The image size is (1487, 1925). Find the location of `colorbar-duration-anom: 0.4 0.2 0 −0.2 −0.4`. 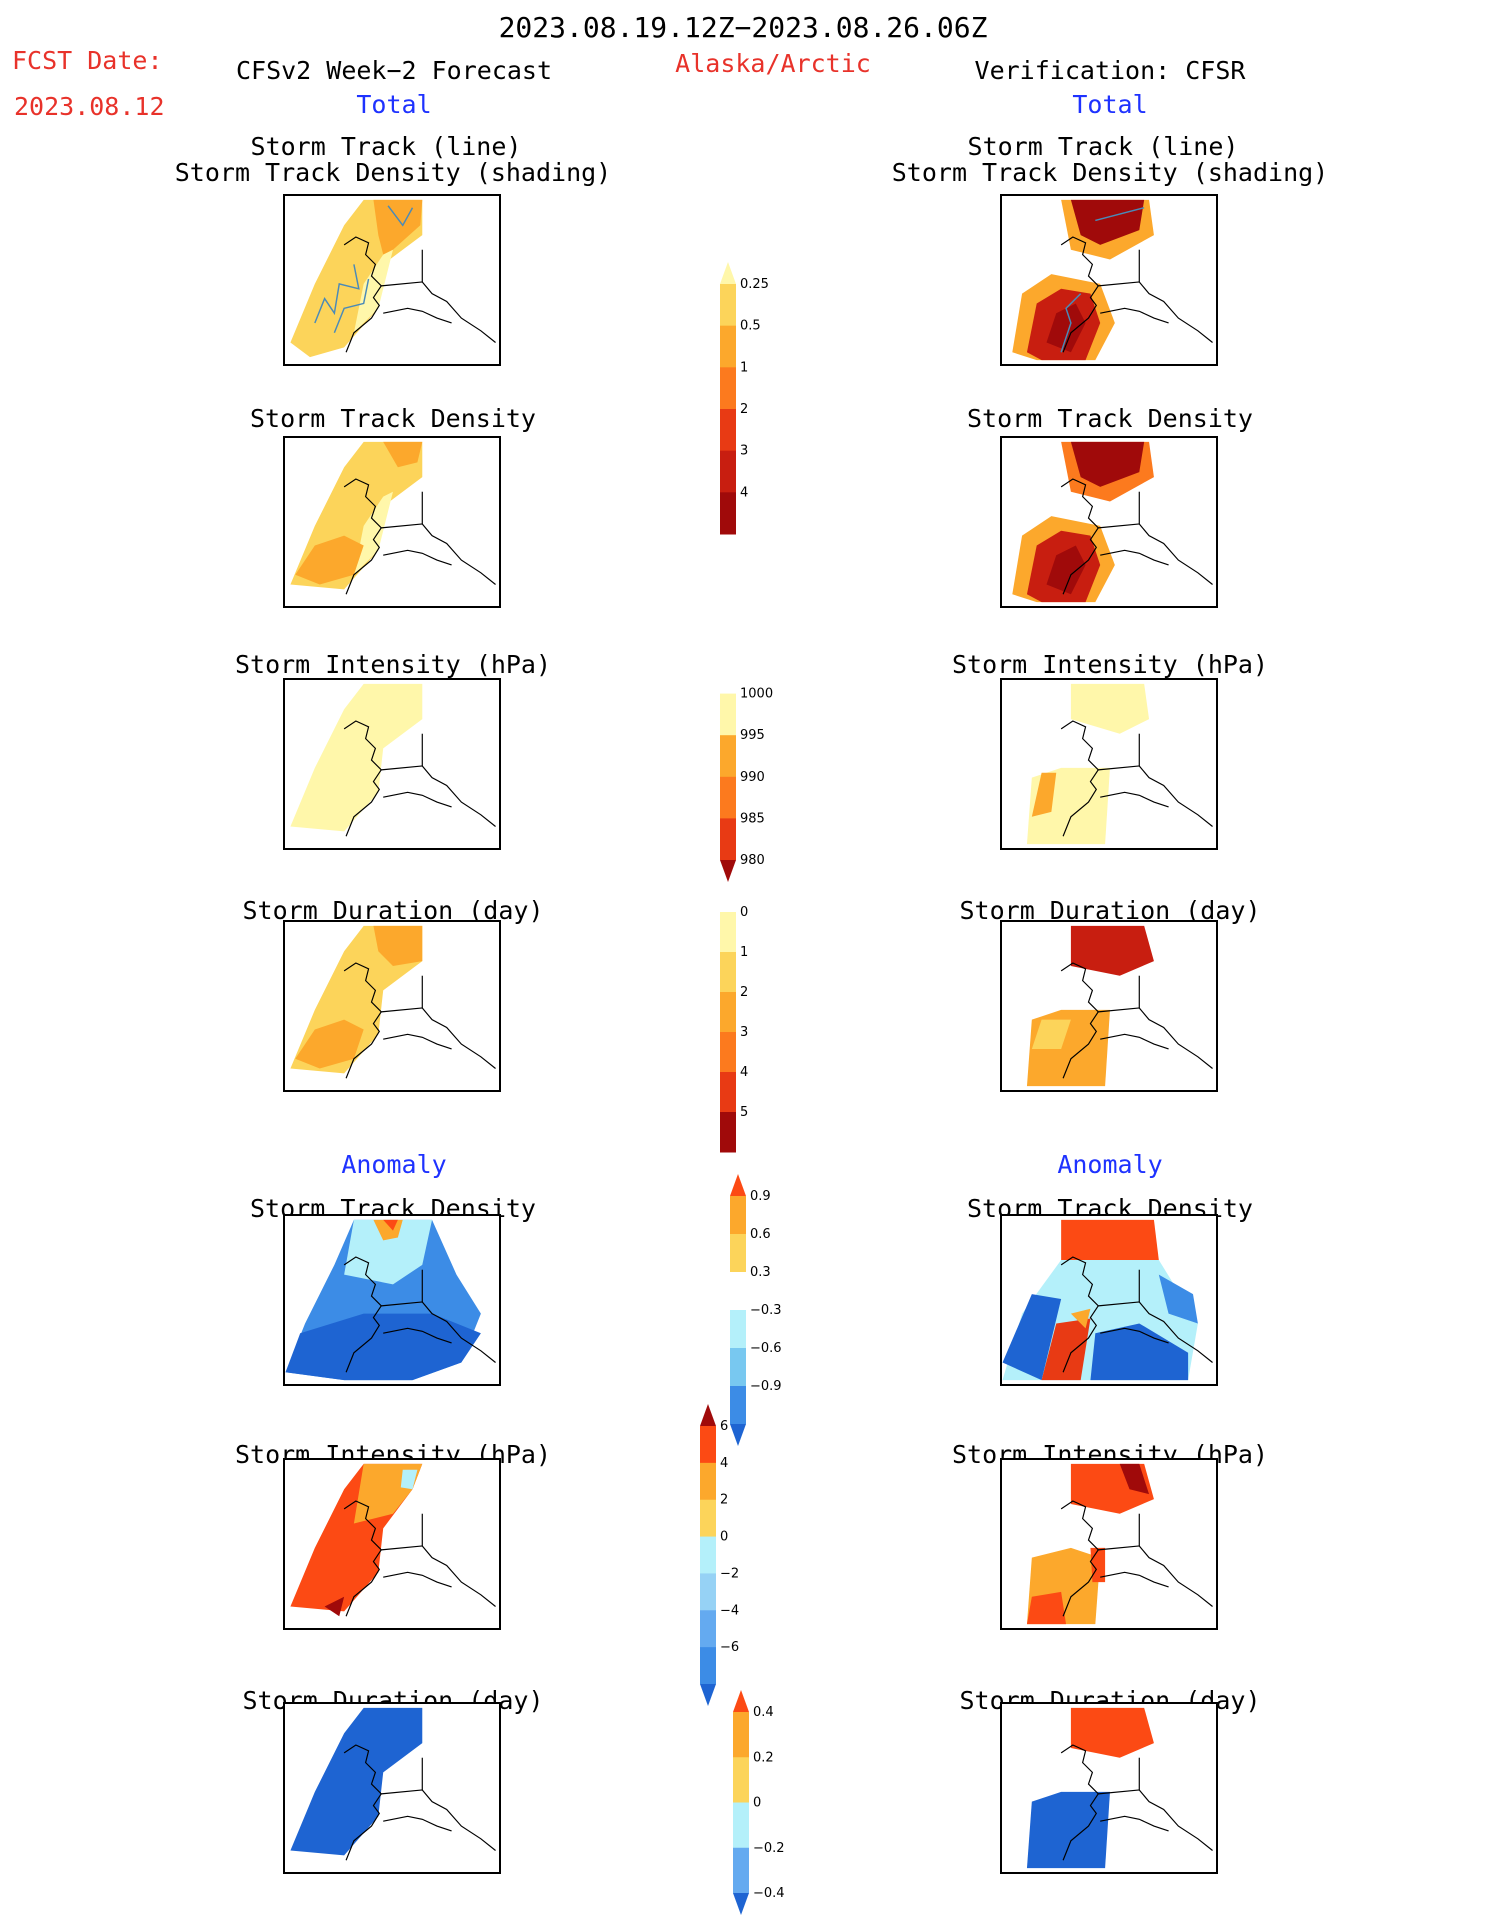

colorbar-duration-anom: 0.4 0.2 0 −0.2 −0.4 is located at coordinates (769, 1804).